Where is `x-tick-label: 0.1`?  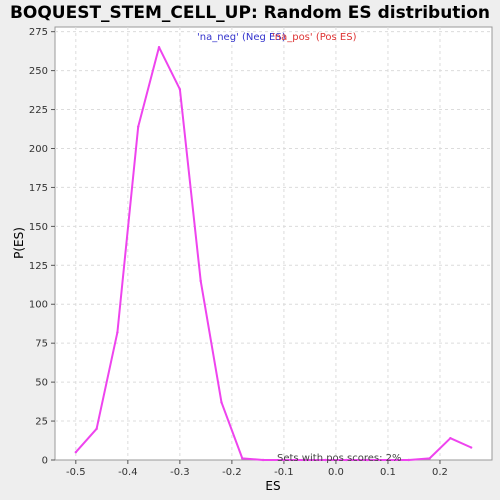 x-tick-label: 0.1 is located at coordinates (388, 472).